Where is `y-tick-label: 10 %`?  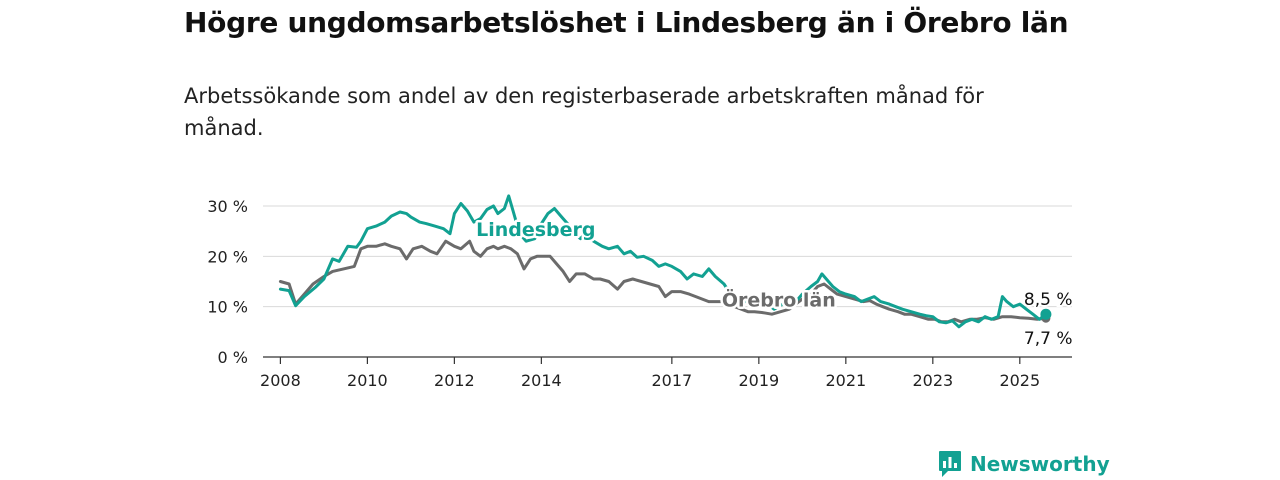
y-tick-label: 10 % is located at coordinates (227, 307).